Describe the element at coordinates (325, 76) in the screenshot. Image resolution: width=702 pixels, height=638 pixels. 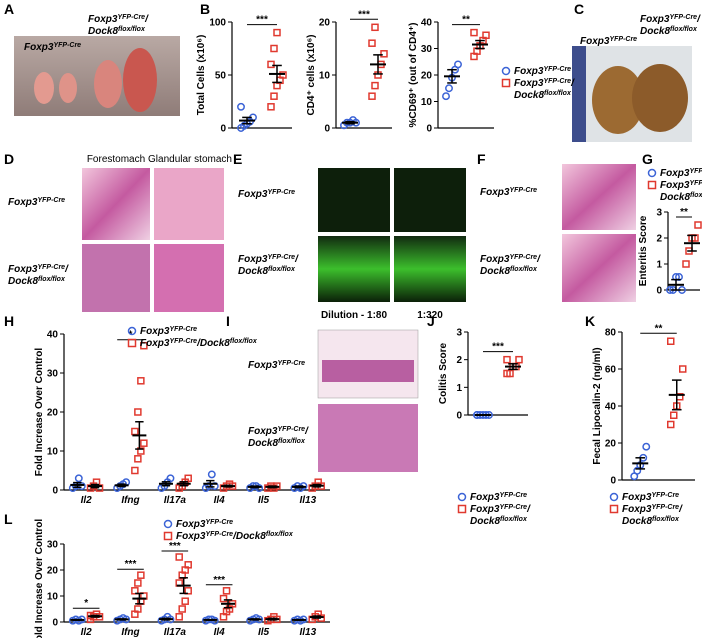
I see `y-tick-label: 10` at that location.